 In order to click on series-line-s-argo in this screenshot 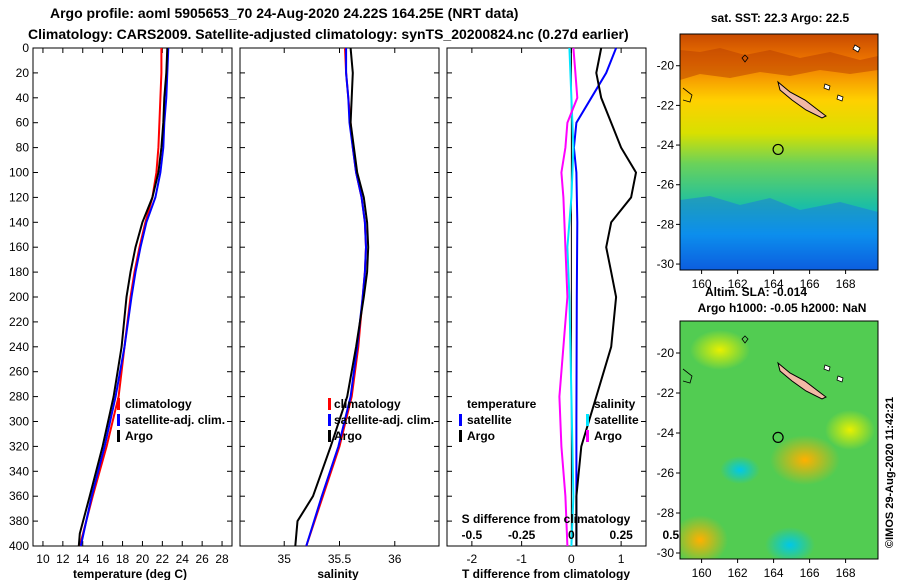, I will do `click(568, 297)`.